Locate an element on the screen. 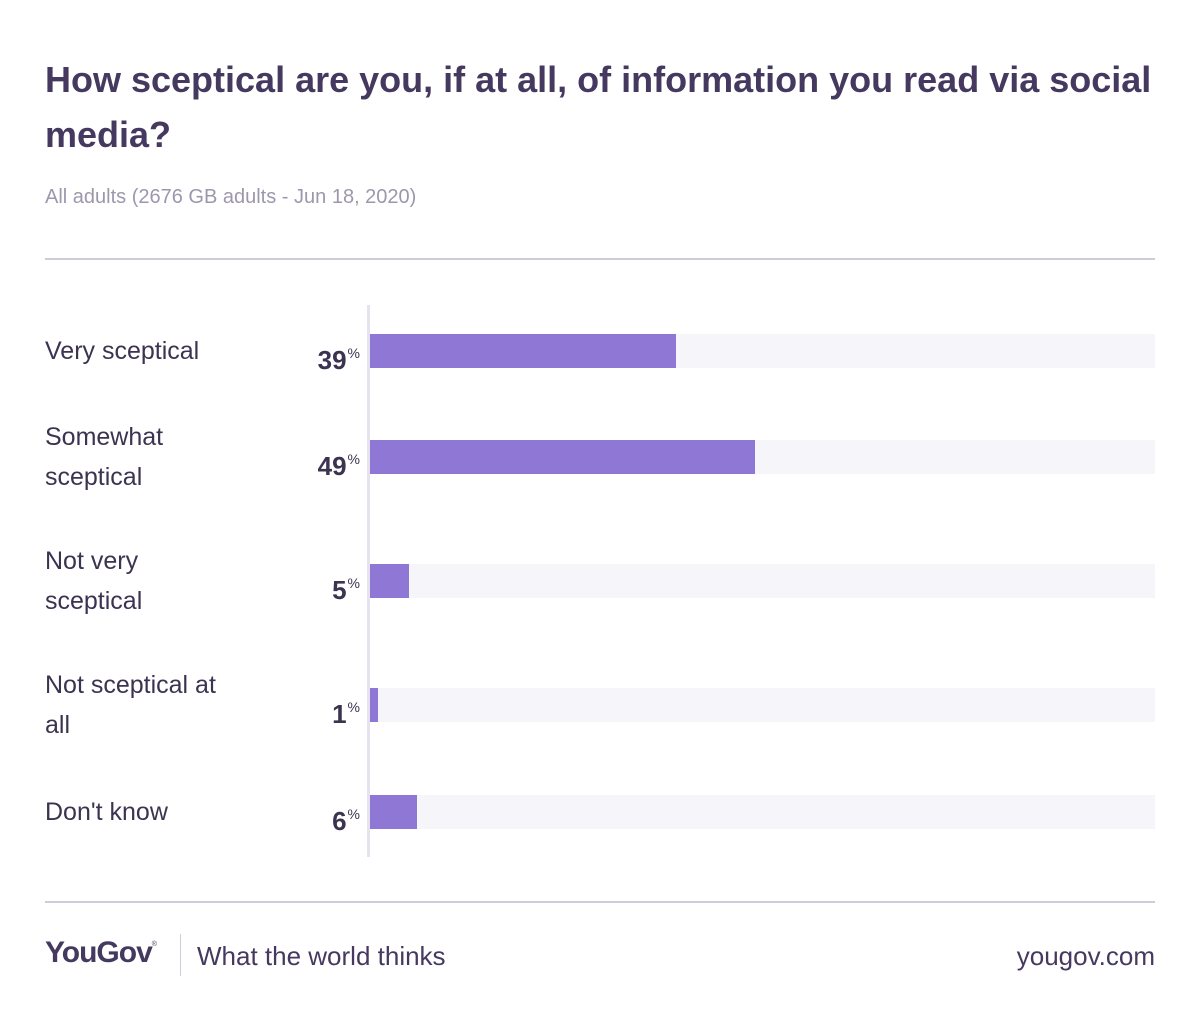 This screenshot has width=1200, height=1022. data-label-value: 49 is located at coordinates (332, 466).